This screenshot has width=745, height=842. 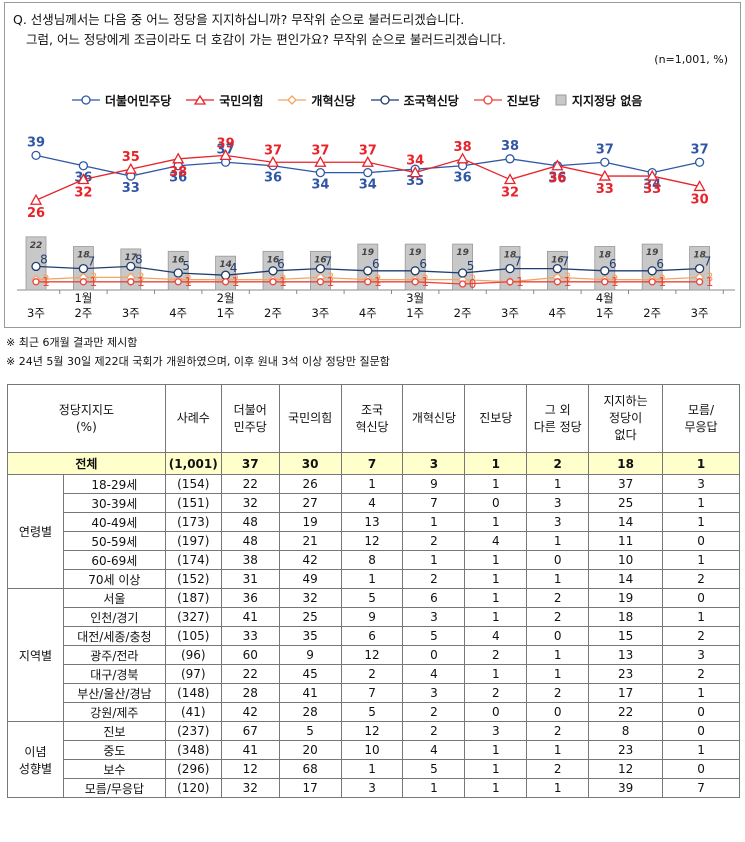 I want to click on cell-value: 68, so click(x=310, y=769).